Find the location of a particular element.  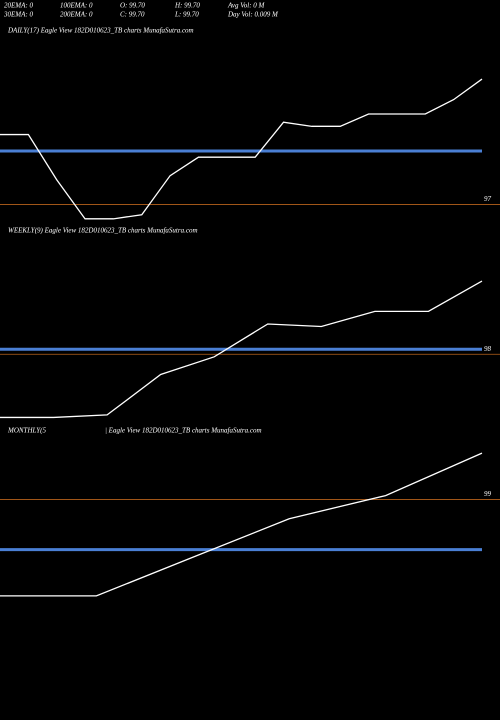

y-tick-label: 97 is located at coordinates (488, 199).